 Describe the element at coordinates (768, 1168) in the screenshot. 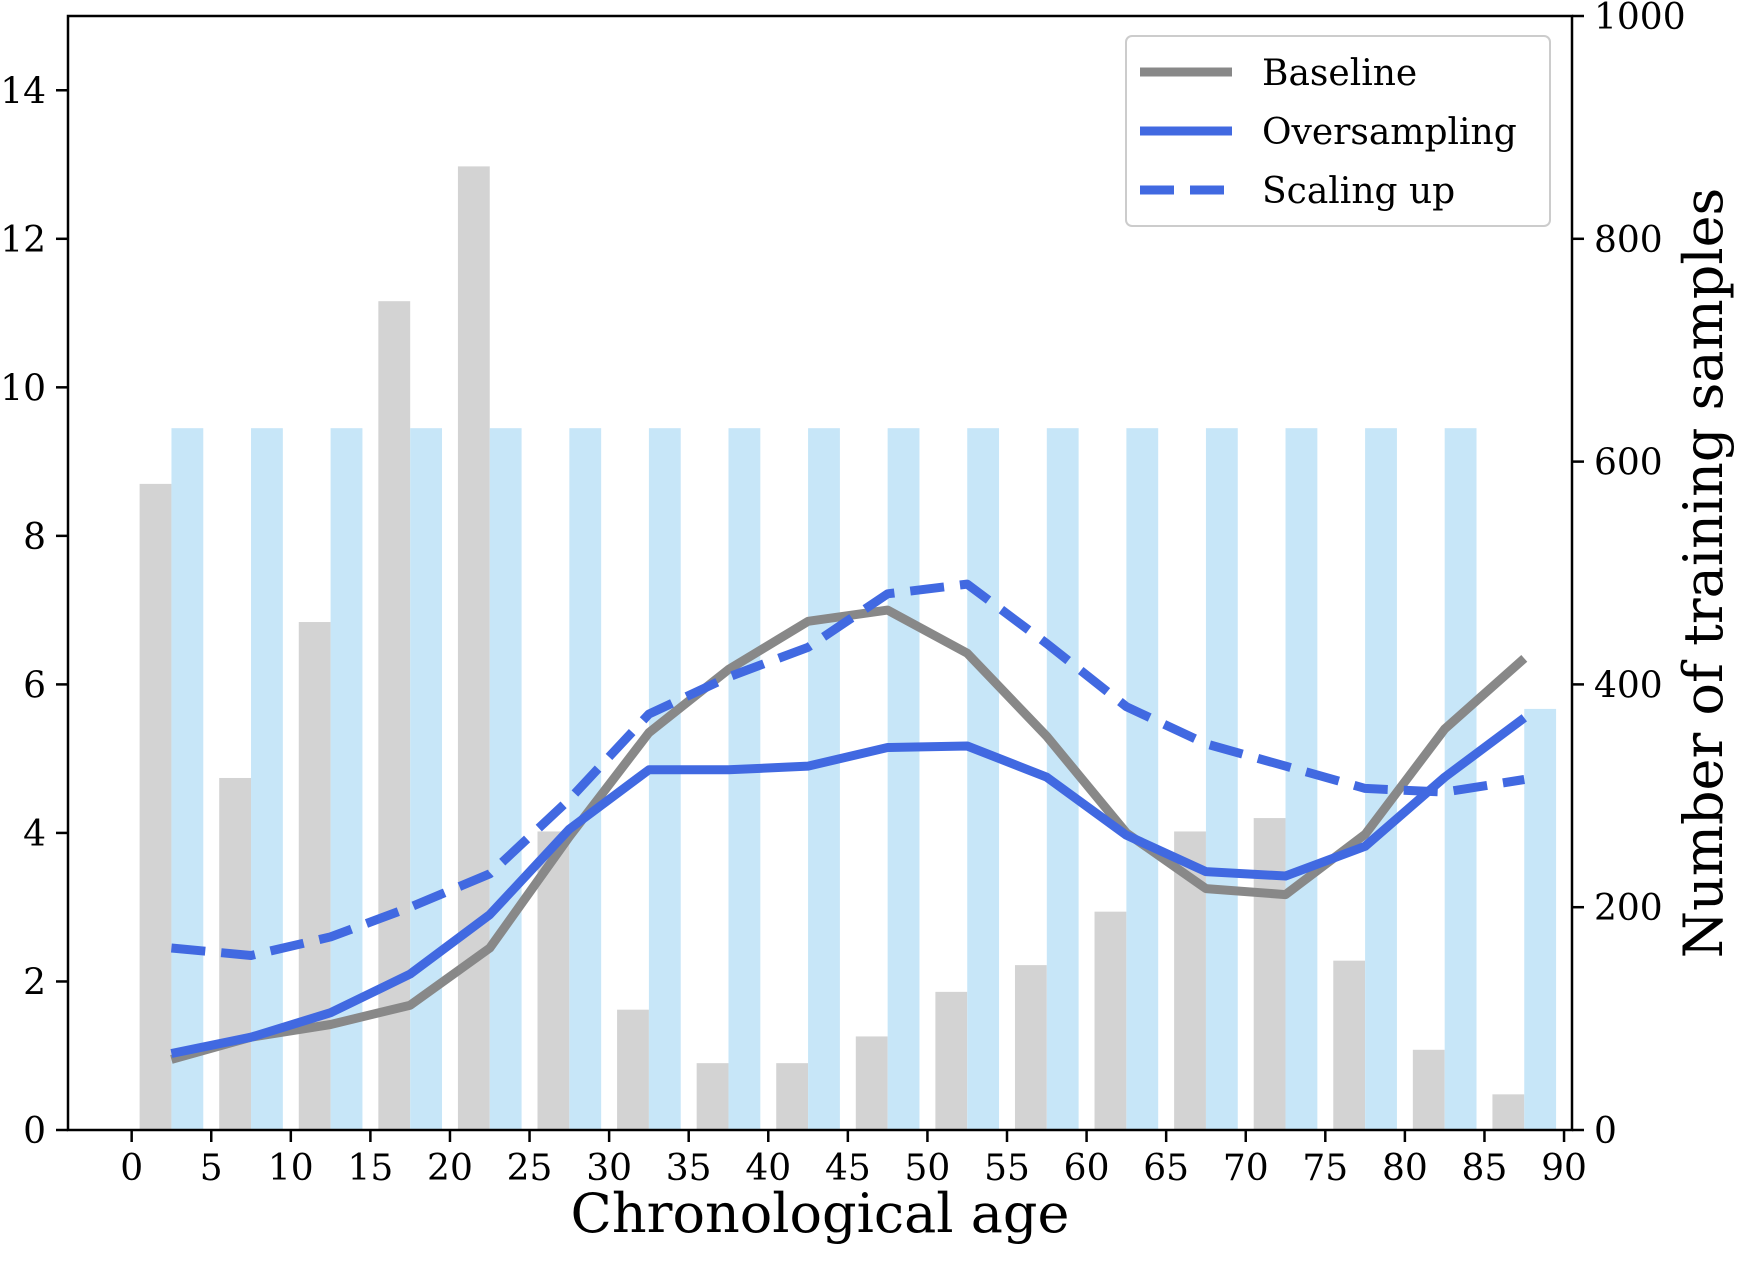

I see `x-tick-label: 40` at that location.